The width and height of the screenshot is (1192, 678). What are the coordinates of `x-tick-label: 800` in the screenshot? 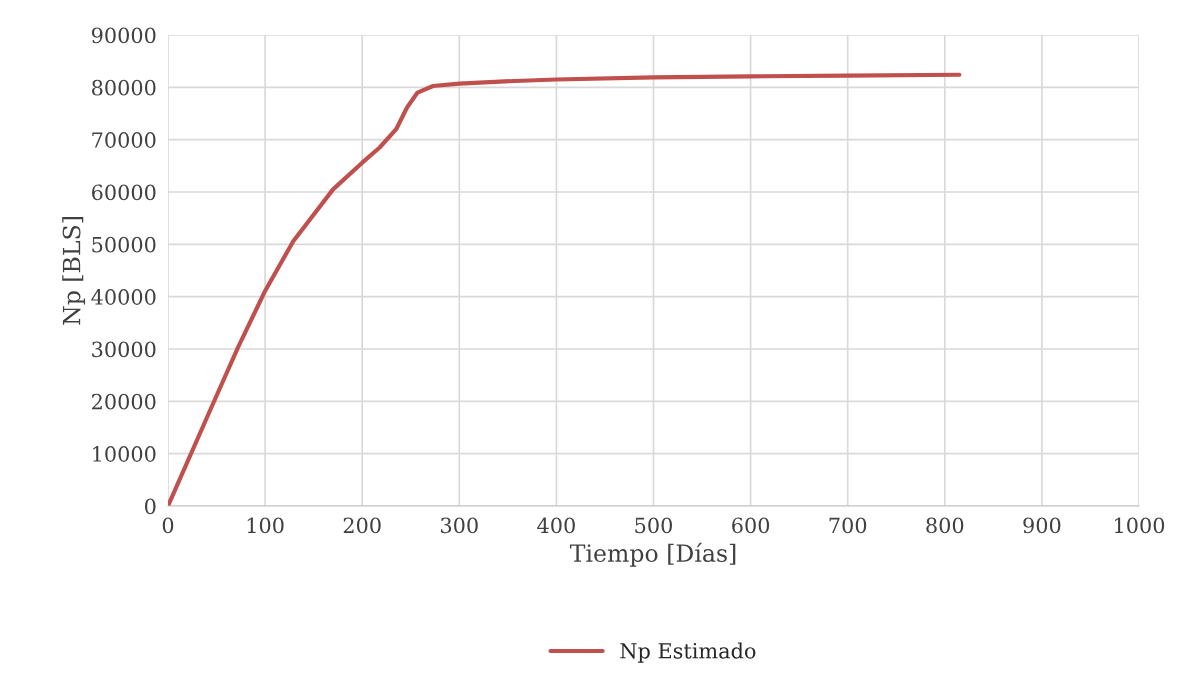 It's located at (945, 525).